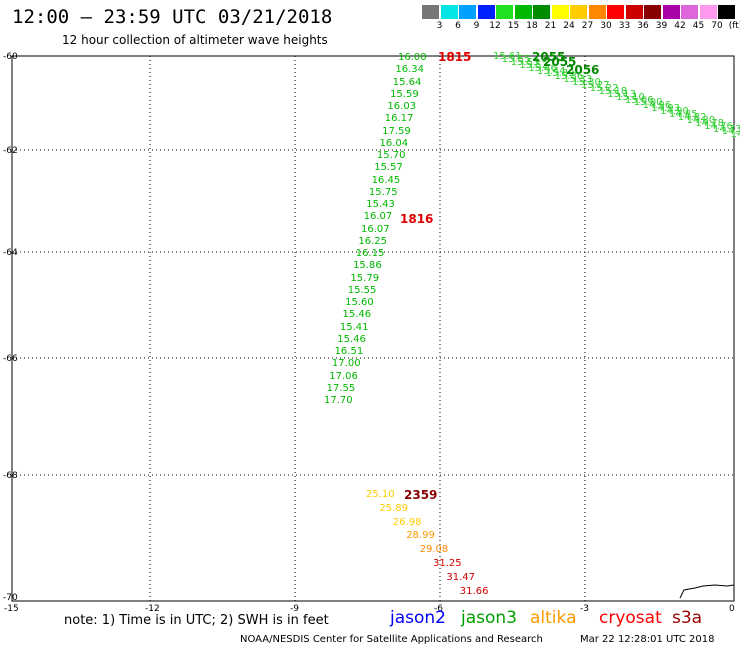 The image size is (740, 650). What do you see at coordinates (418, 618) in the screenshot?
I see `legend-jason2: jason2` at bounding box center [418, 618].